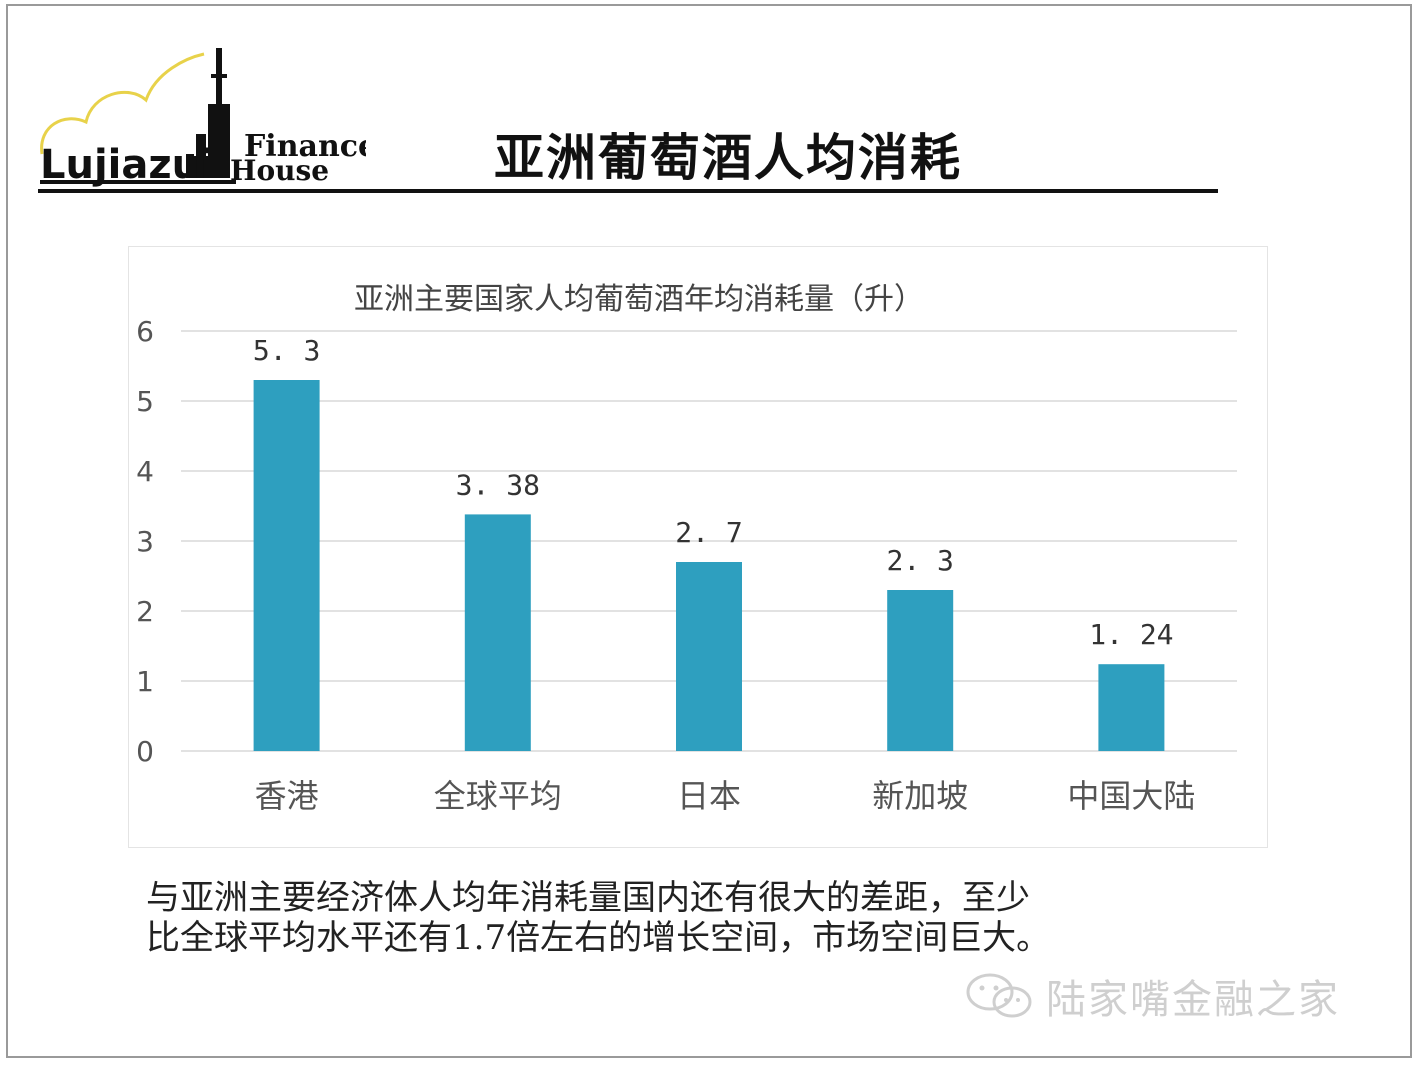 The image size is (1420, 1066). Describe the element at coordinates (145, 681) in the screenshot. I see `y-tick-label: 1` at that location.